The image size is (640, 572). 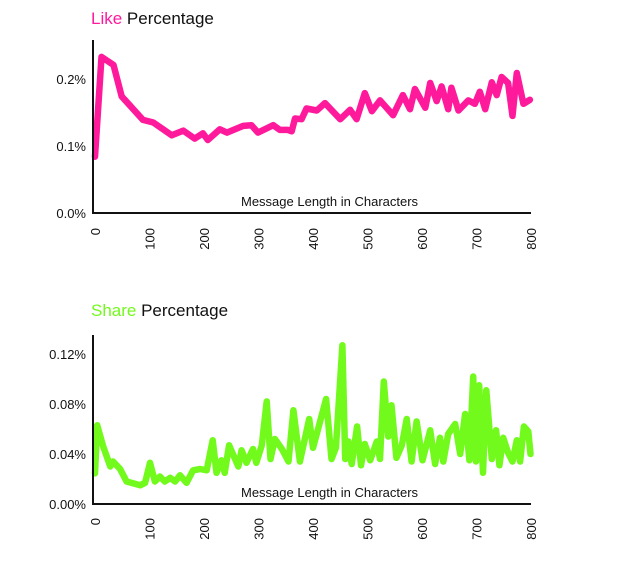 What do you see at coordinates (71, 213) in the screenshot?
I see `y-tick-label: 0.0%` at bounding box center [71, 213].